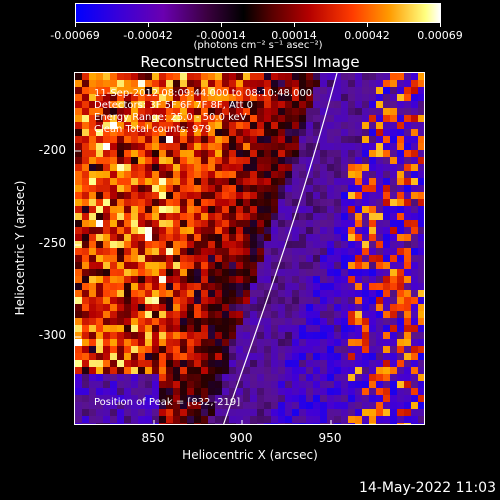  What do you see at coordinates (52, 243) in the screenshot?
I see `y-tick-label: -250` at bounding box center [52, 243].